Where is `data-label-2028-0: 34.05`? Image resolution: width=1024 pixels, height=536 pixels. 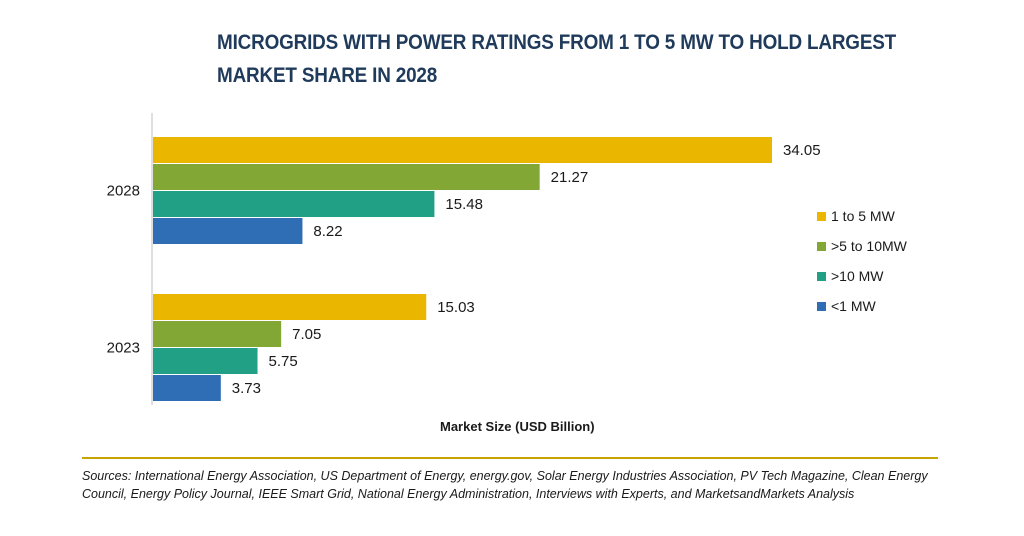
data-label-2028-0: 34.05 is located at coordinates (802, 150).